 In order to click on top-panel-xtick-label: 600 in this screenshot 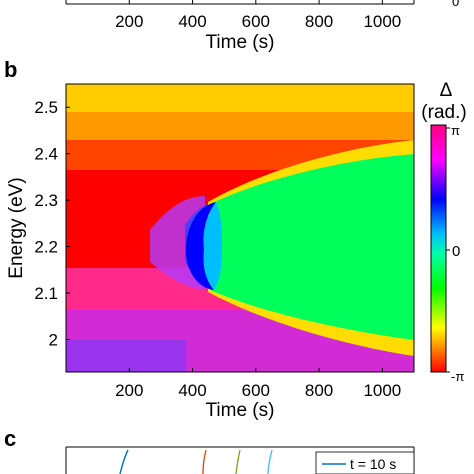, I will do `click(256, 21)`.